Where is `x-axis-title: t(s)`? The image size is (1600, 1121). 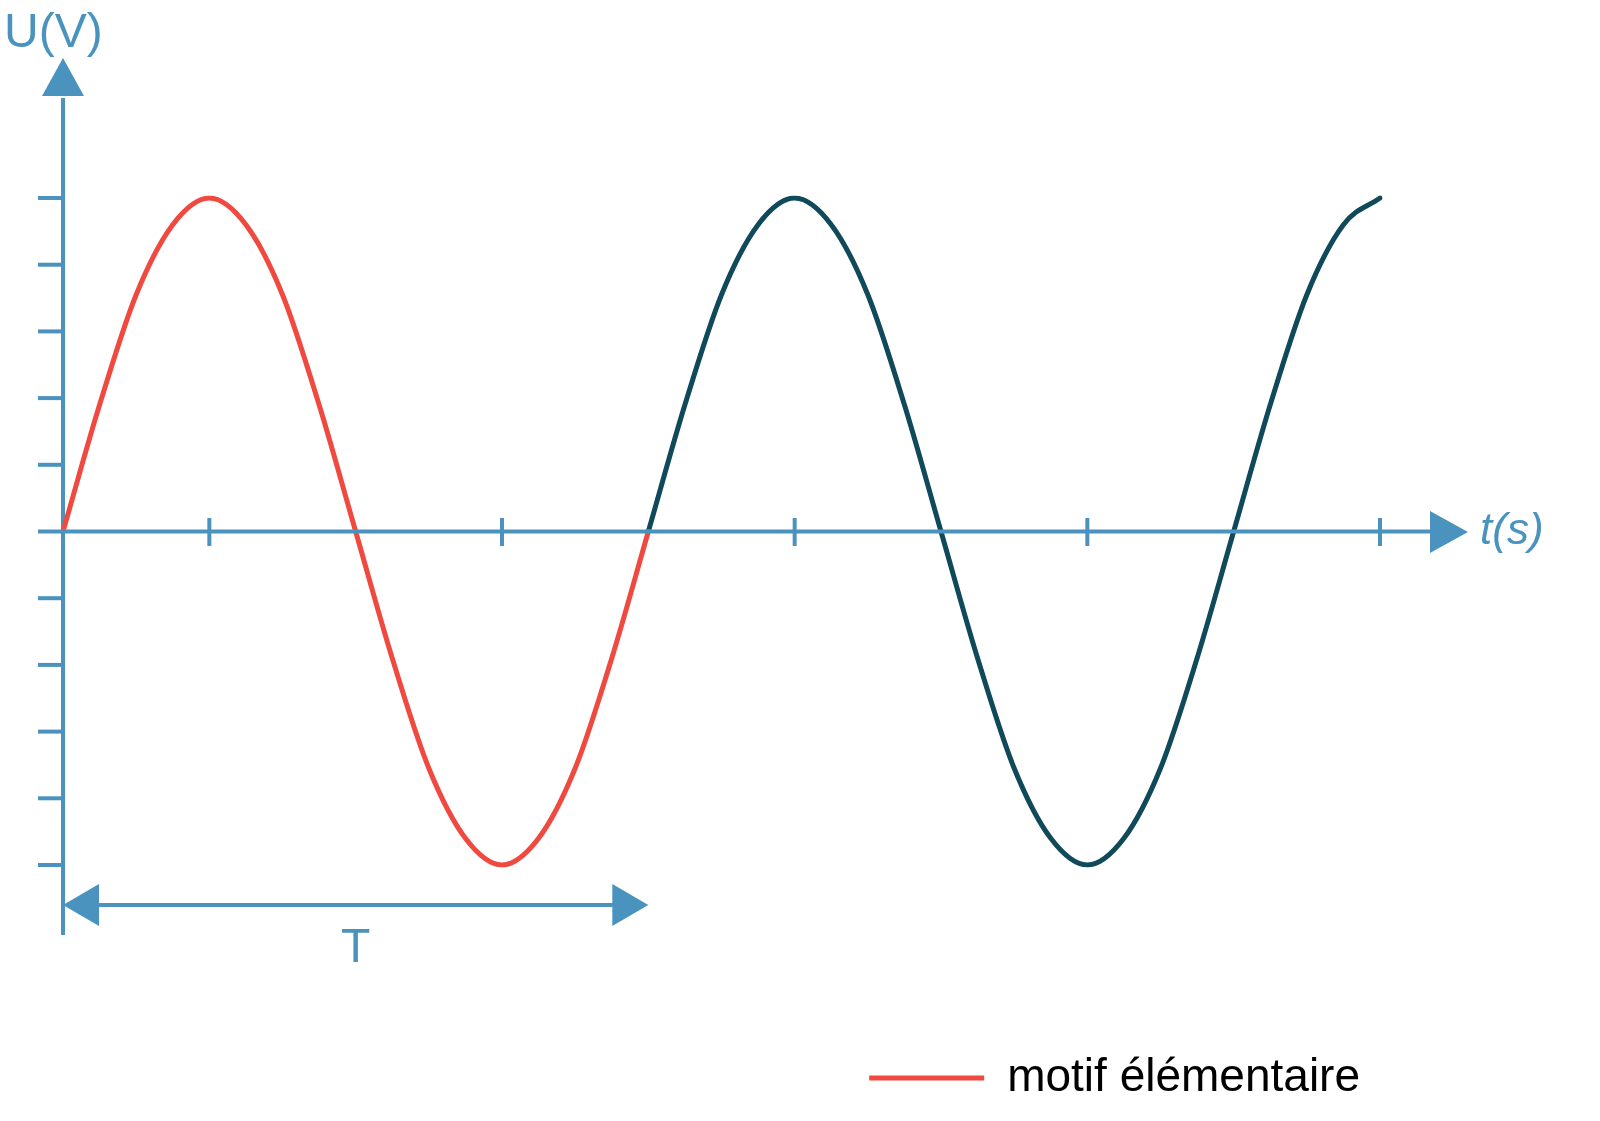
x-axis-title: t(s) is located at coordinates (1512, 528).